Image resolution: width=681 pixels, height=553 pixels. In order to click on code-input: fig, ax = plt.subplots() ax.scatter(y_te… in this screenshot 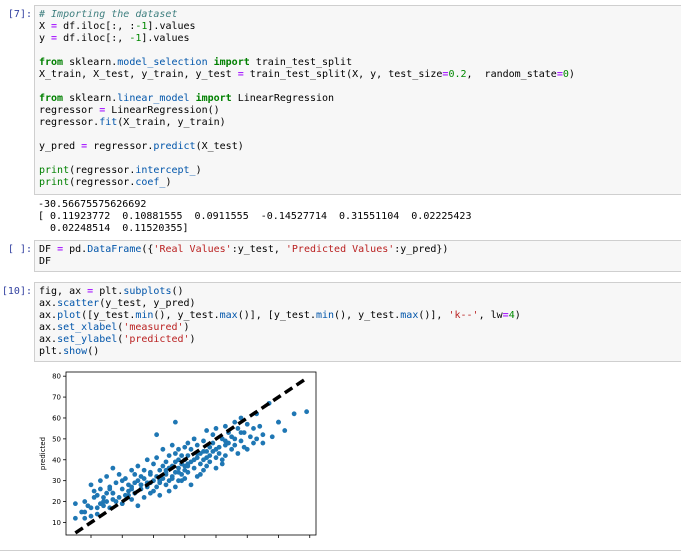, I will do `click(357, 322)`.